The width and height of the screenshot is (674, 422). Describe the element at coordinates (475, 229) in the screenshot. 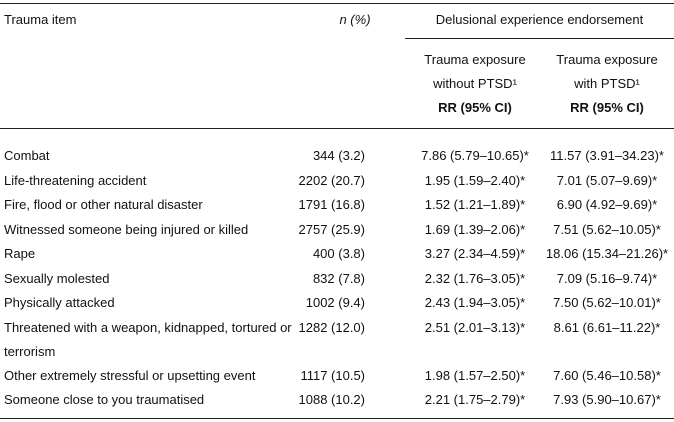

I see `cell: 1.69 (1.39–2.06)*` at that location.